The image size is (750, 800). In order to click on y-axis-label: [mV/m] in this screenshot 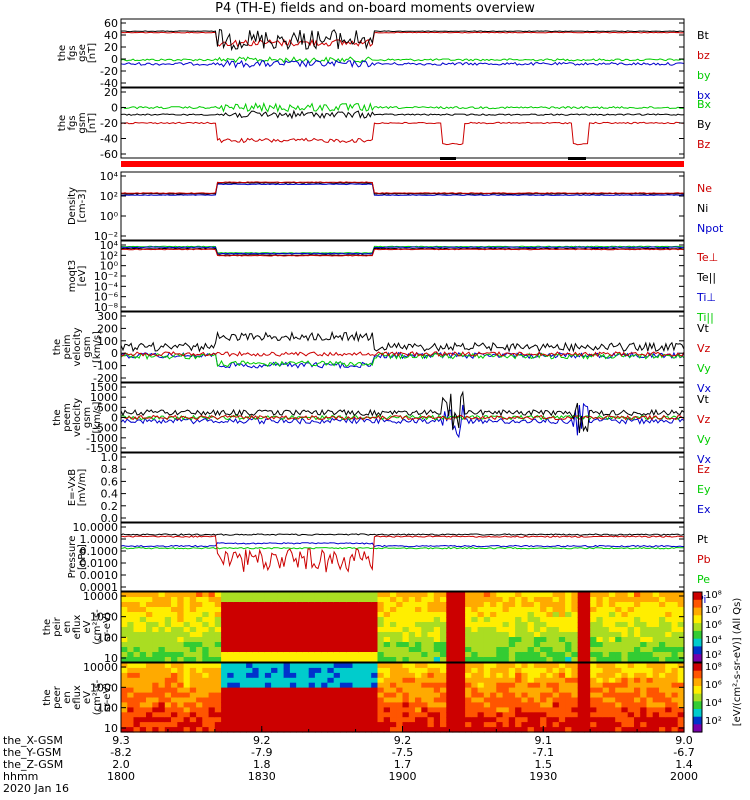, I will do `click(82, 488)`.